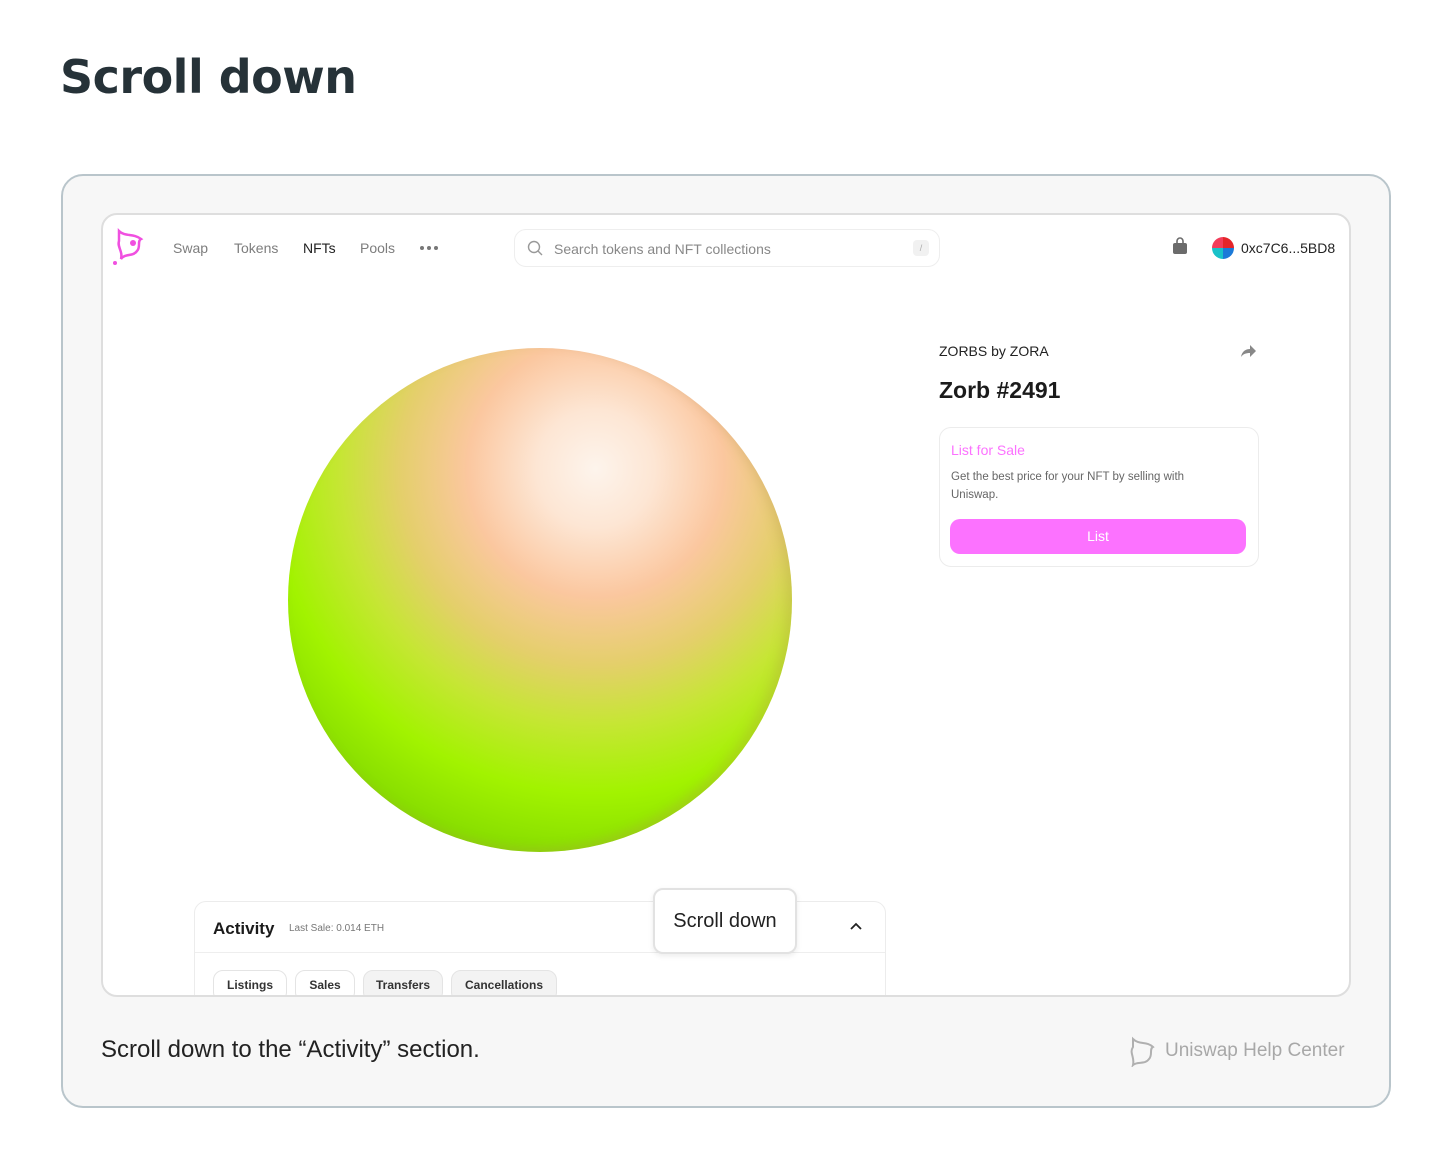 This screenshot has width=1450, height=1163. What do you see at coordinates (535, 248) in the screenshot?
I see `search-icon` at bounding box center [535, 248].